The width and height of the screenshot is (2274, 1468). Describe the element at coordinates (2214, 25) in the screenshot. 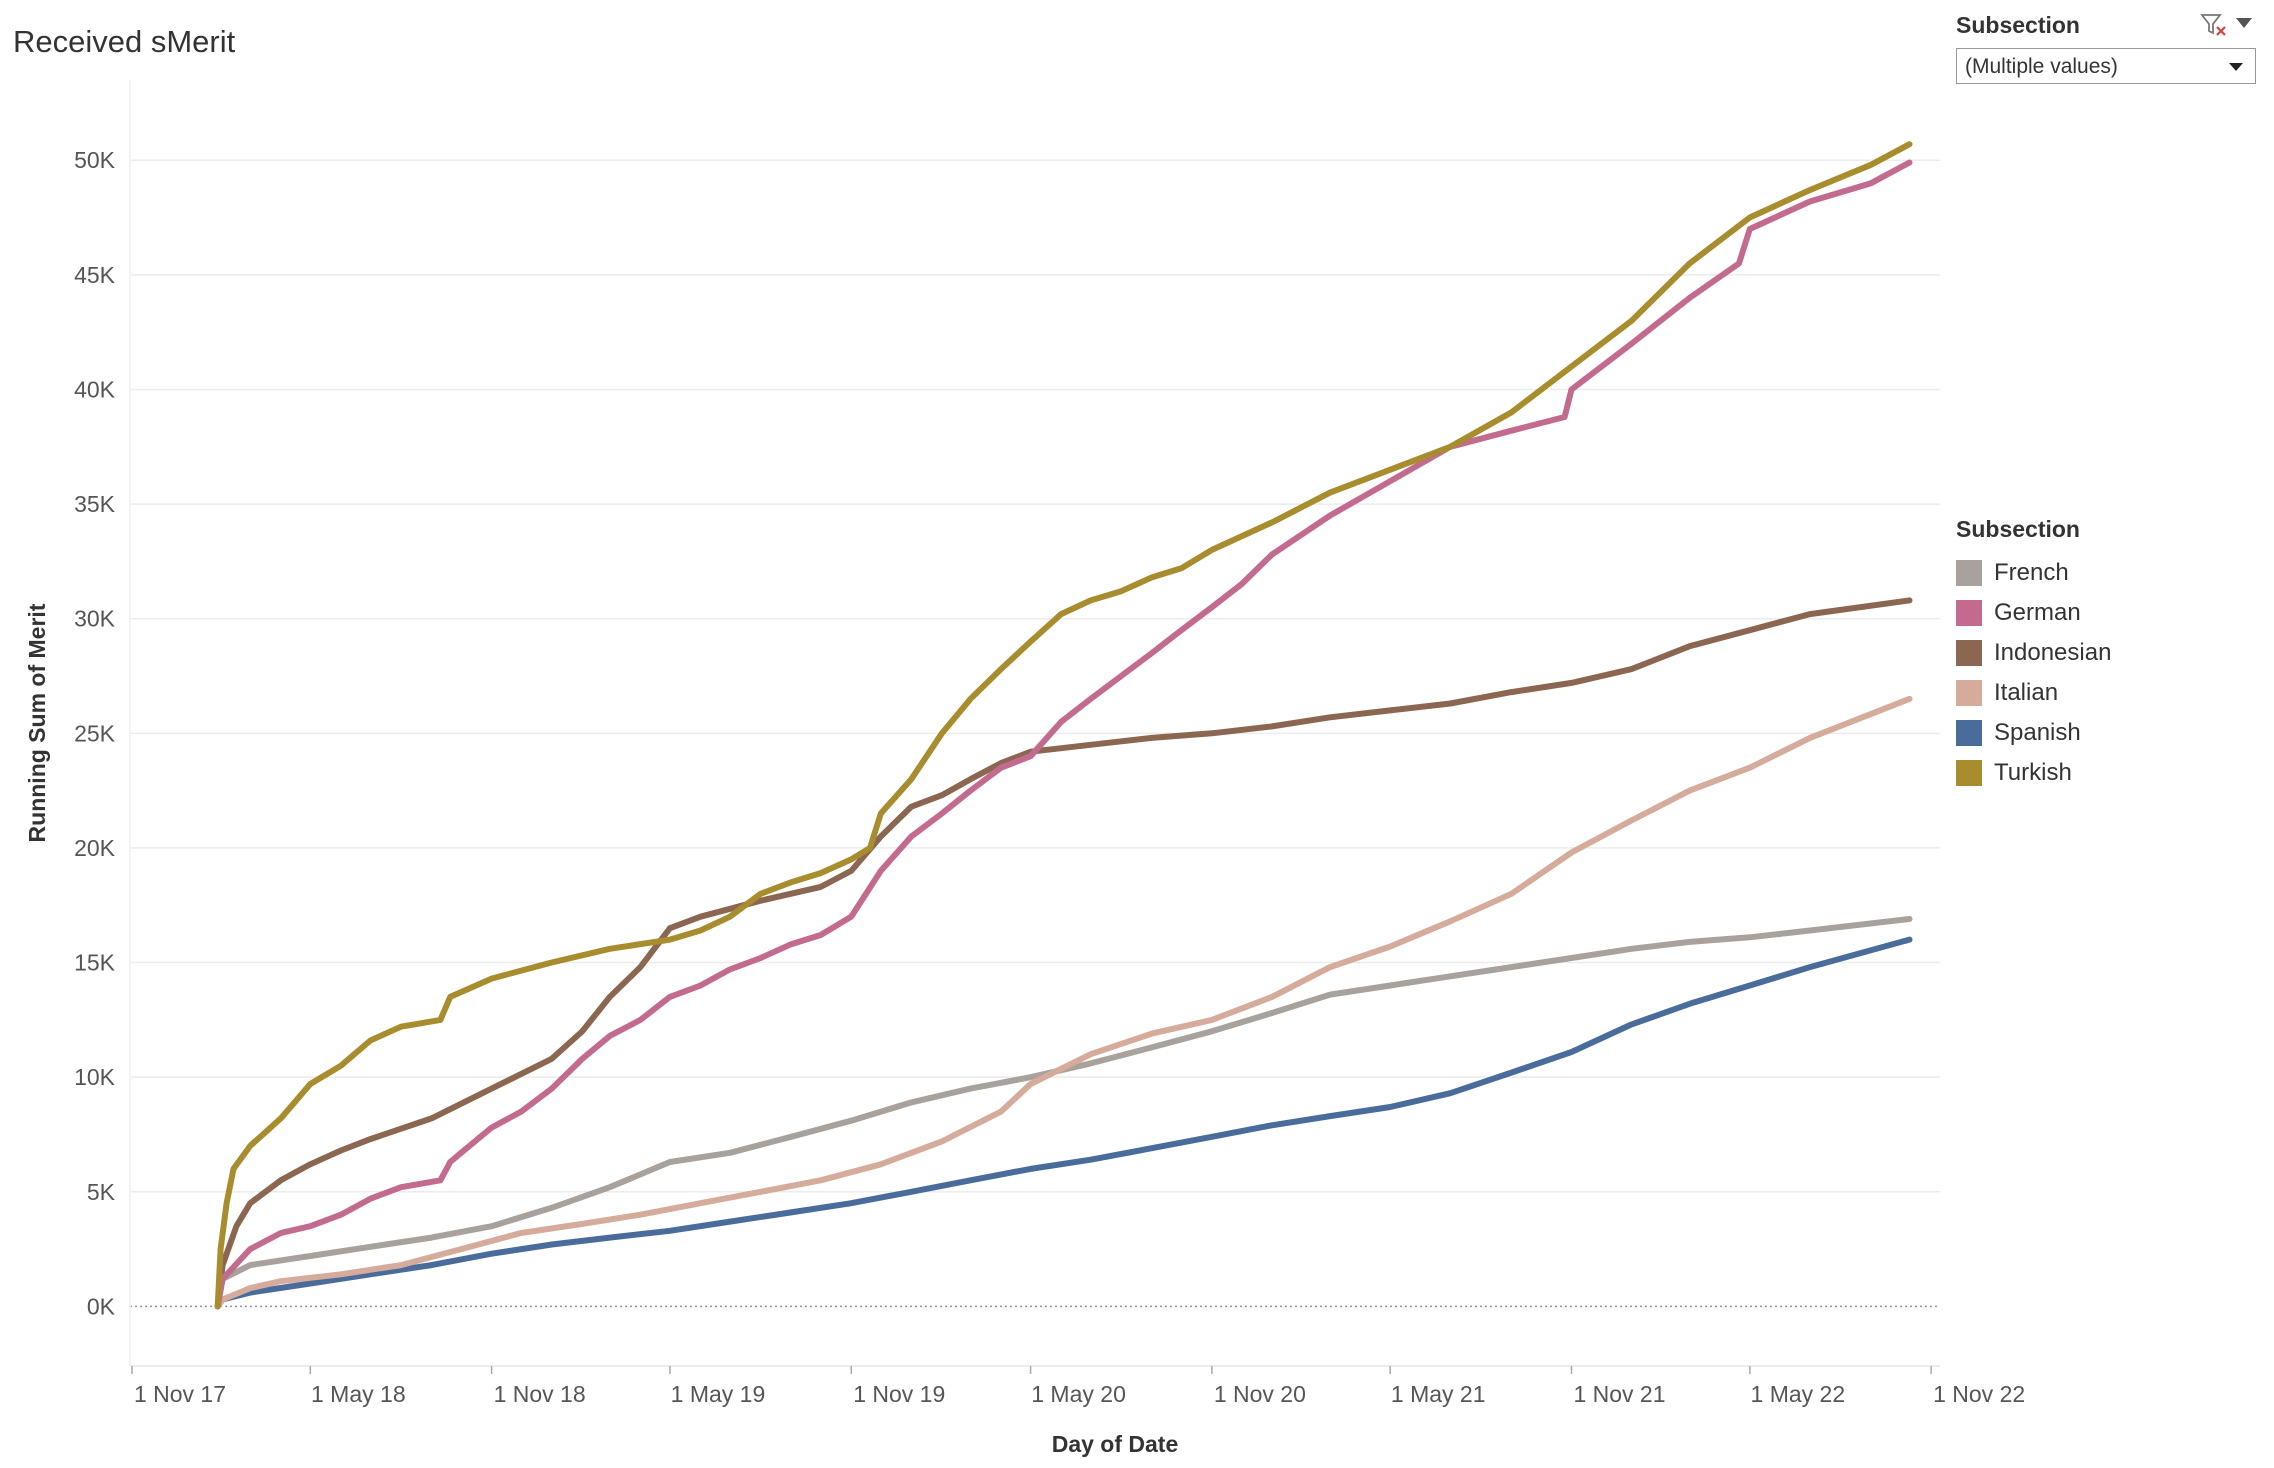

I see `filter-clear-icon` at that location.